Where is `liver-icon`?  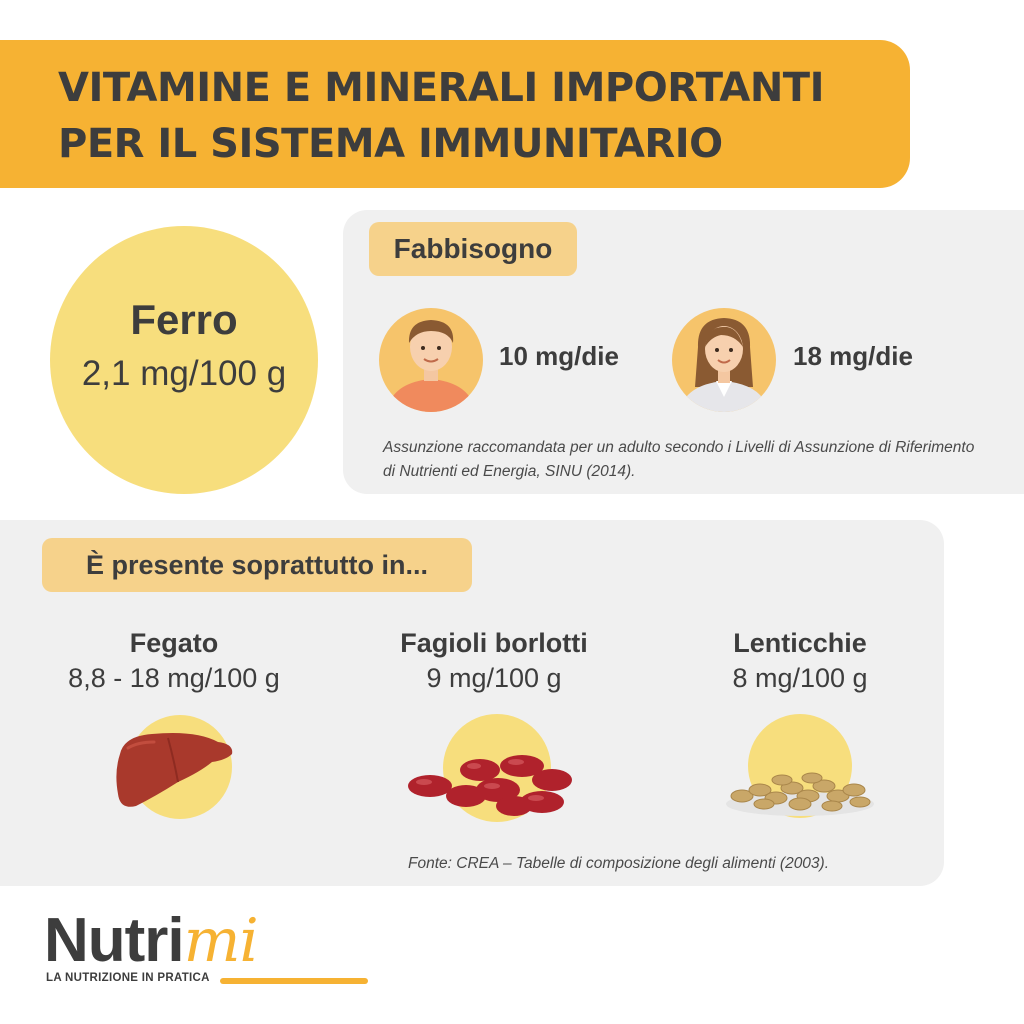 liver-icon is located at coordinates (176, 767).